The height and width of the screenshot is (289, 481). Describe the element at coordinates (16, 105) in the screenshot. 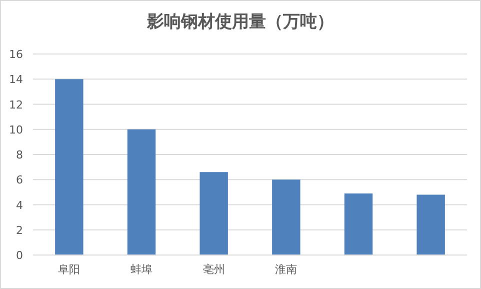

I see `y-tick-label: 12` at that location.